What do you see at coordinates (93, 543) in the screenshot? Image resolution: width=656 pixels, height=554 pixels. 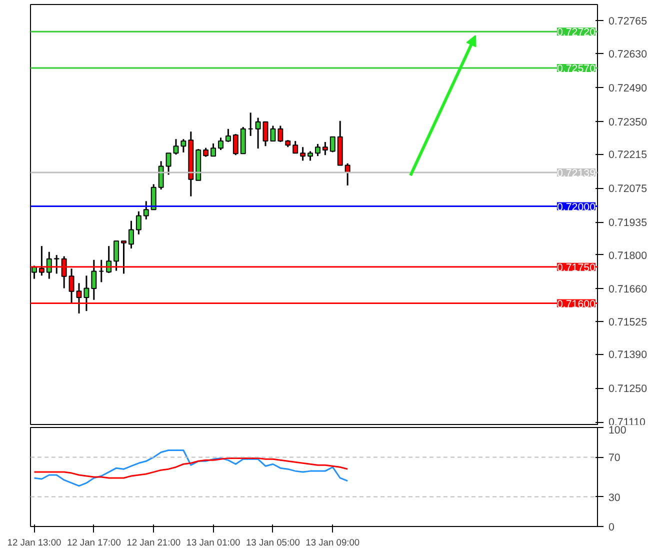 I see `x-tick-label: 12 Jan 17:00` at bounding box center [93, 543].